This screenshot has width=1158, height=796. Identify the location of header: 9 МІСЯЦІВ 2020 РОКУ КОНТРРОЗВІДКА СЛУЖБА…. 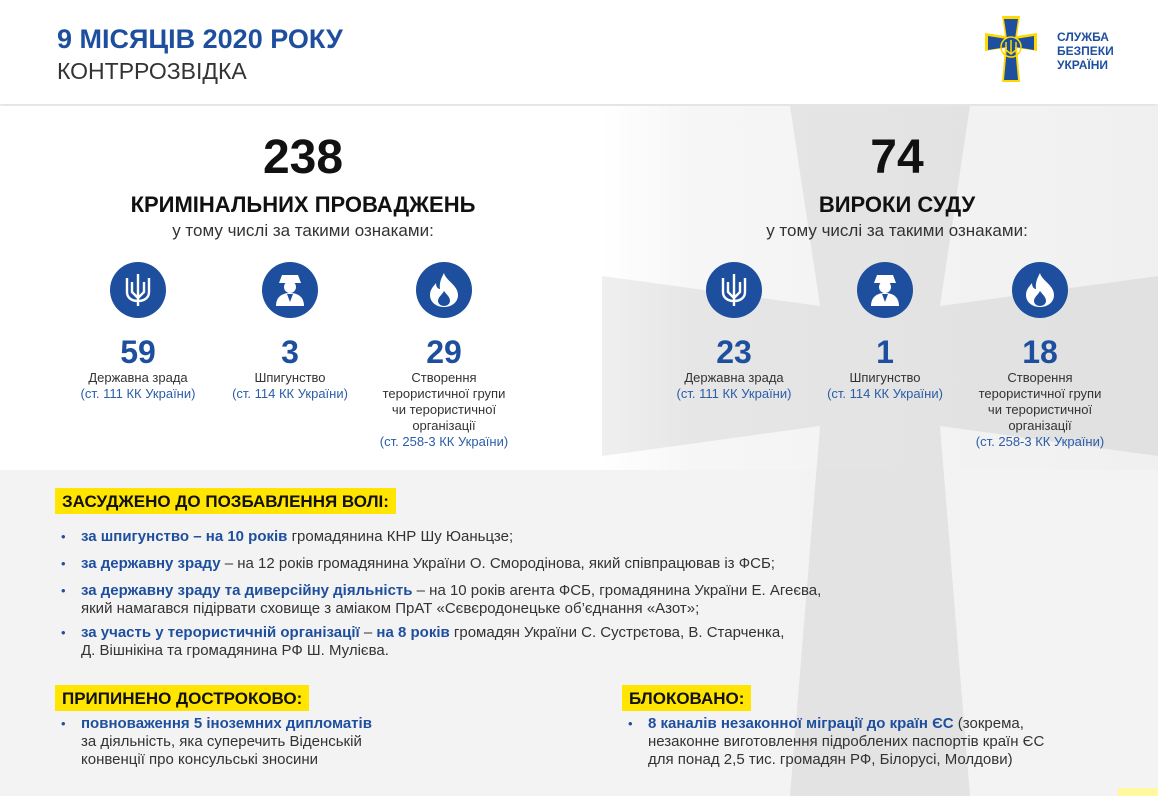
(579, 52).